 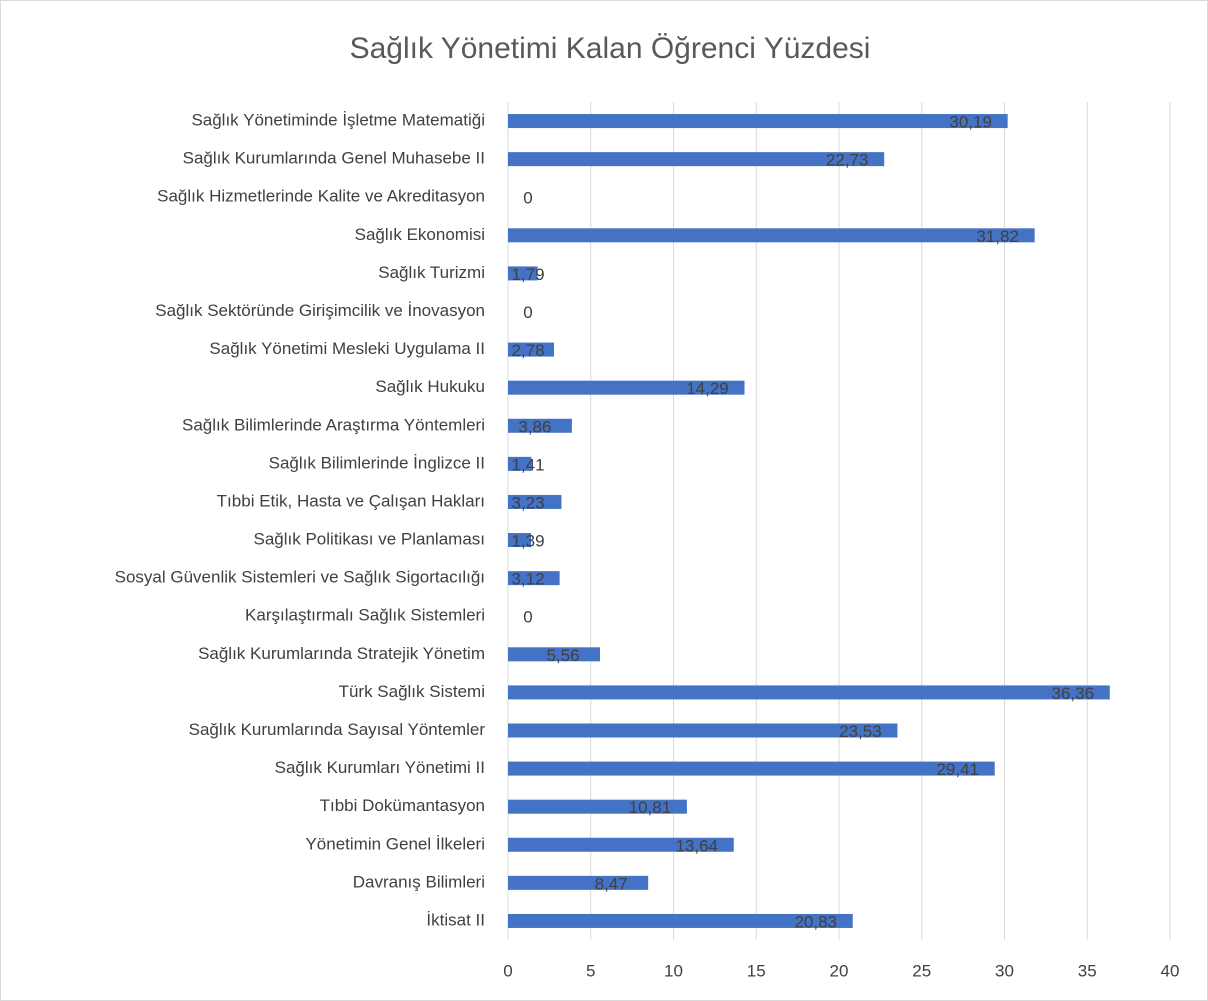 What do you see at coordinates (527, 579) in the screenshot?
I see `data-label: 3,12` at bounding box center [527, 579].